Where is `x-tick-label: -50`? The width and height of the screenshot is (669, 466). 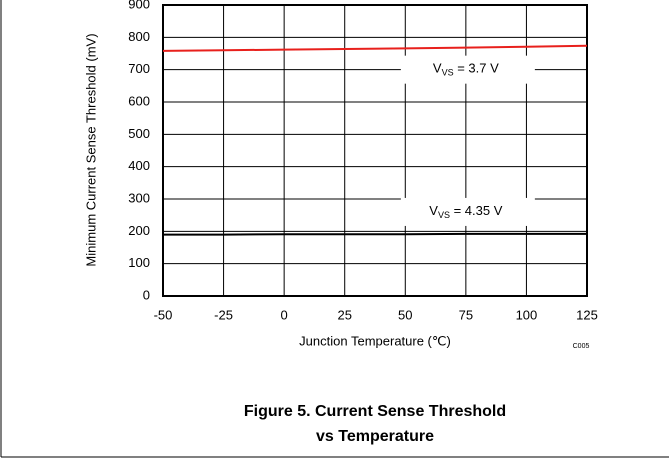 x-tick-label: -50 is located at coordinates (163, 314).